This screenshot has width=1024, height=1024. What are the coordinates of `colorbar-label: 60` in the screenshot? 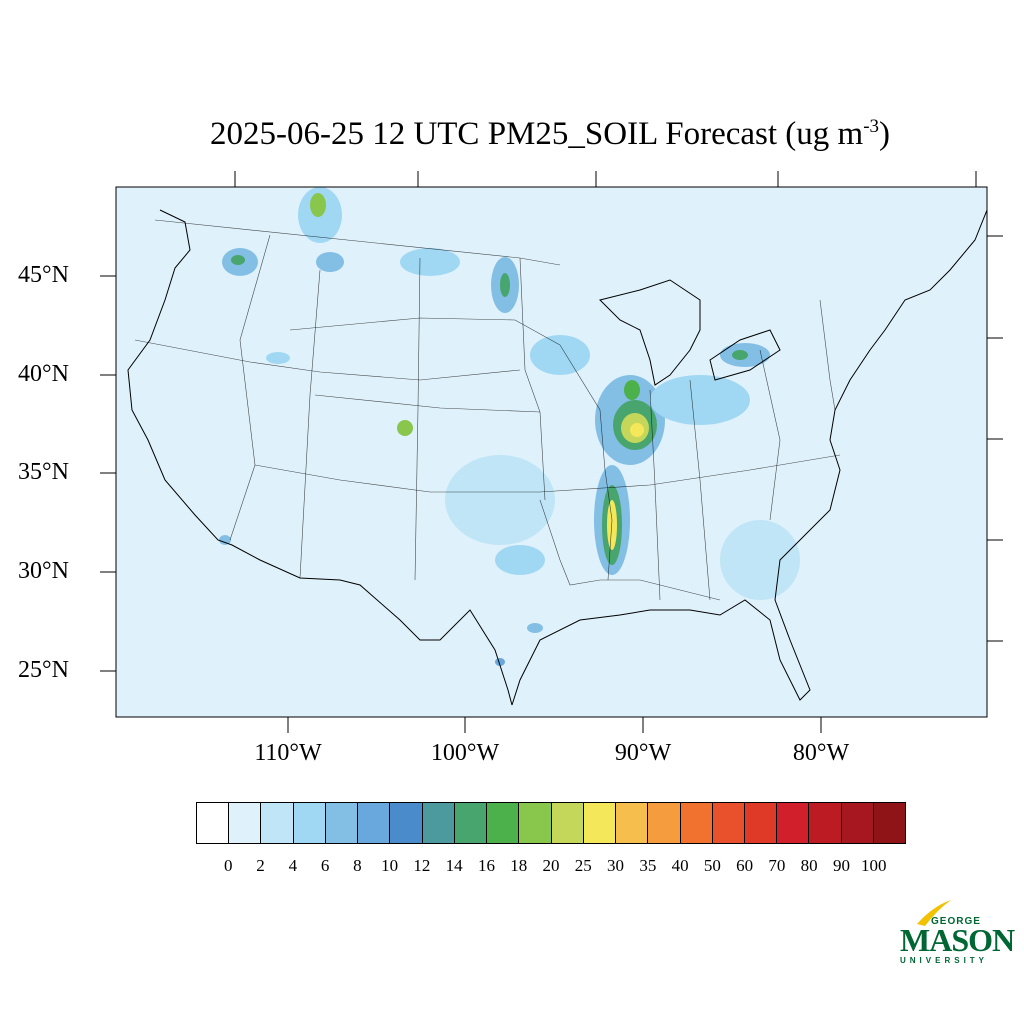 It's located at (745, 865).